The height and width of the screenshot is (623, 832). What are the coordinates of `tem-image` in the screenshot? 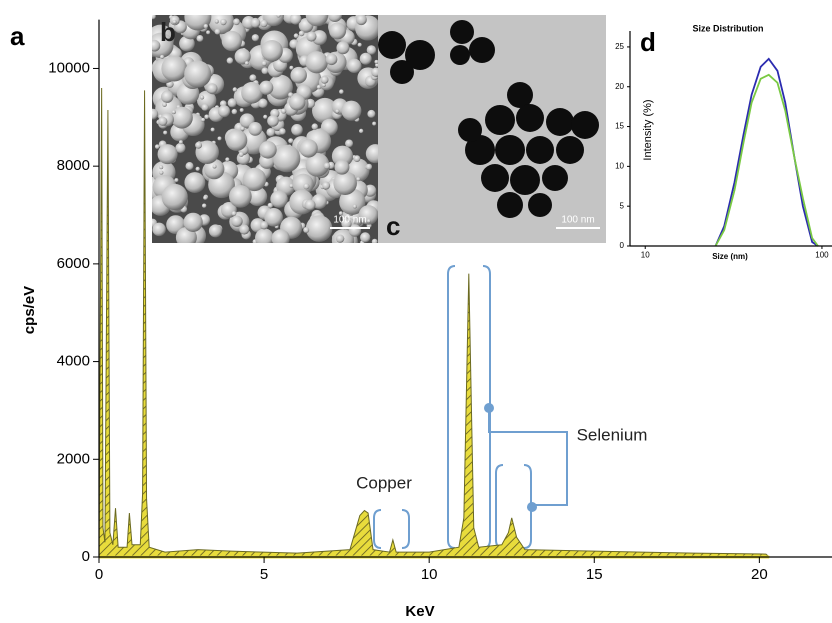 It's located at (492, 129).